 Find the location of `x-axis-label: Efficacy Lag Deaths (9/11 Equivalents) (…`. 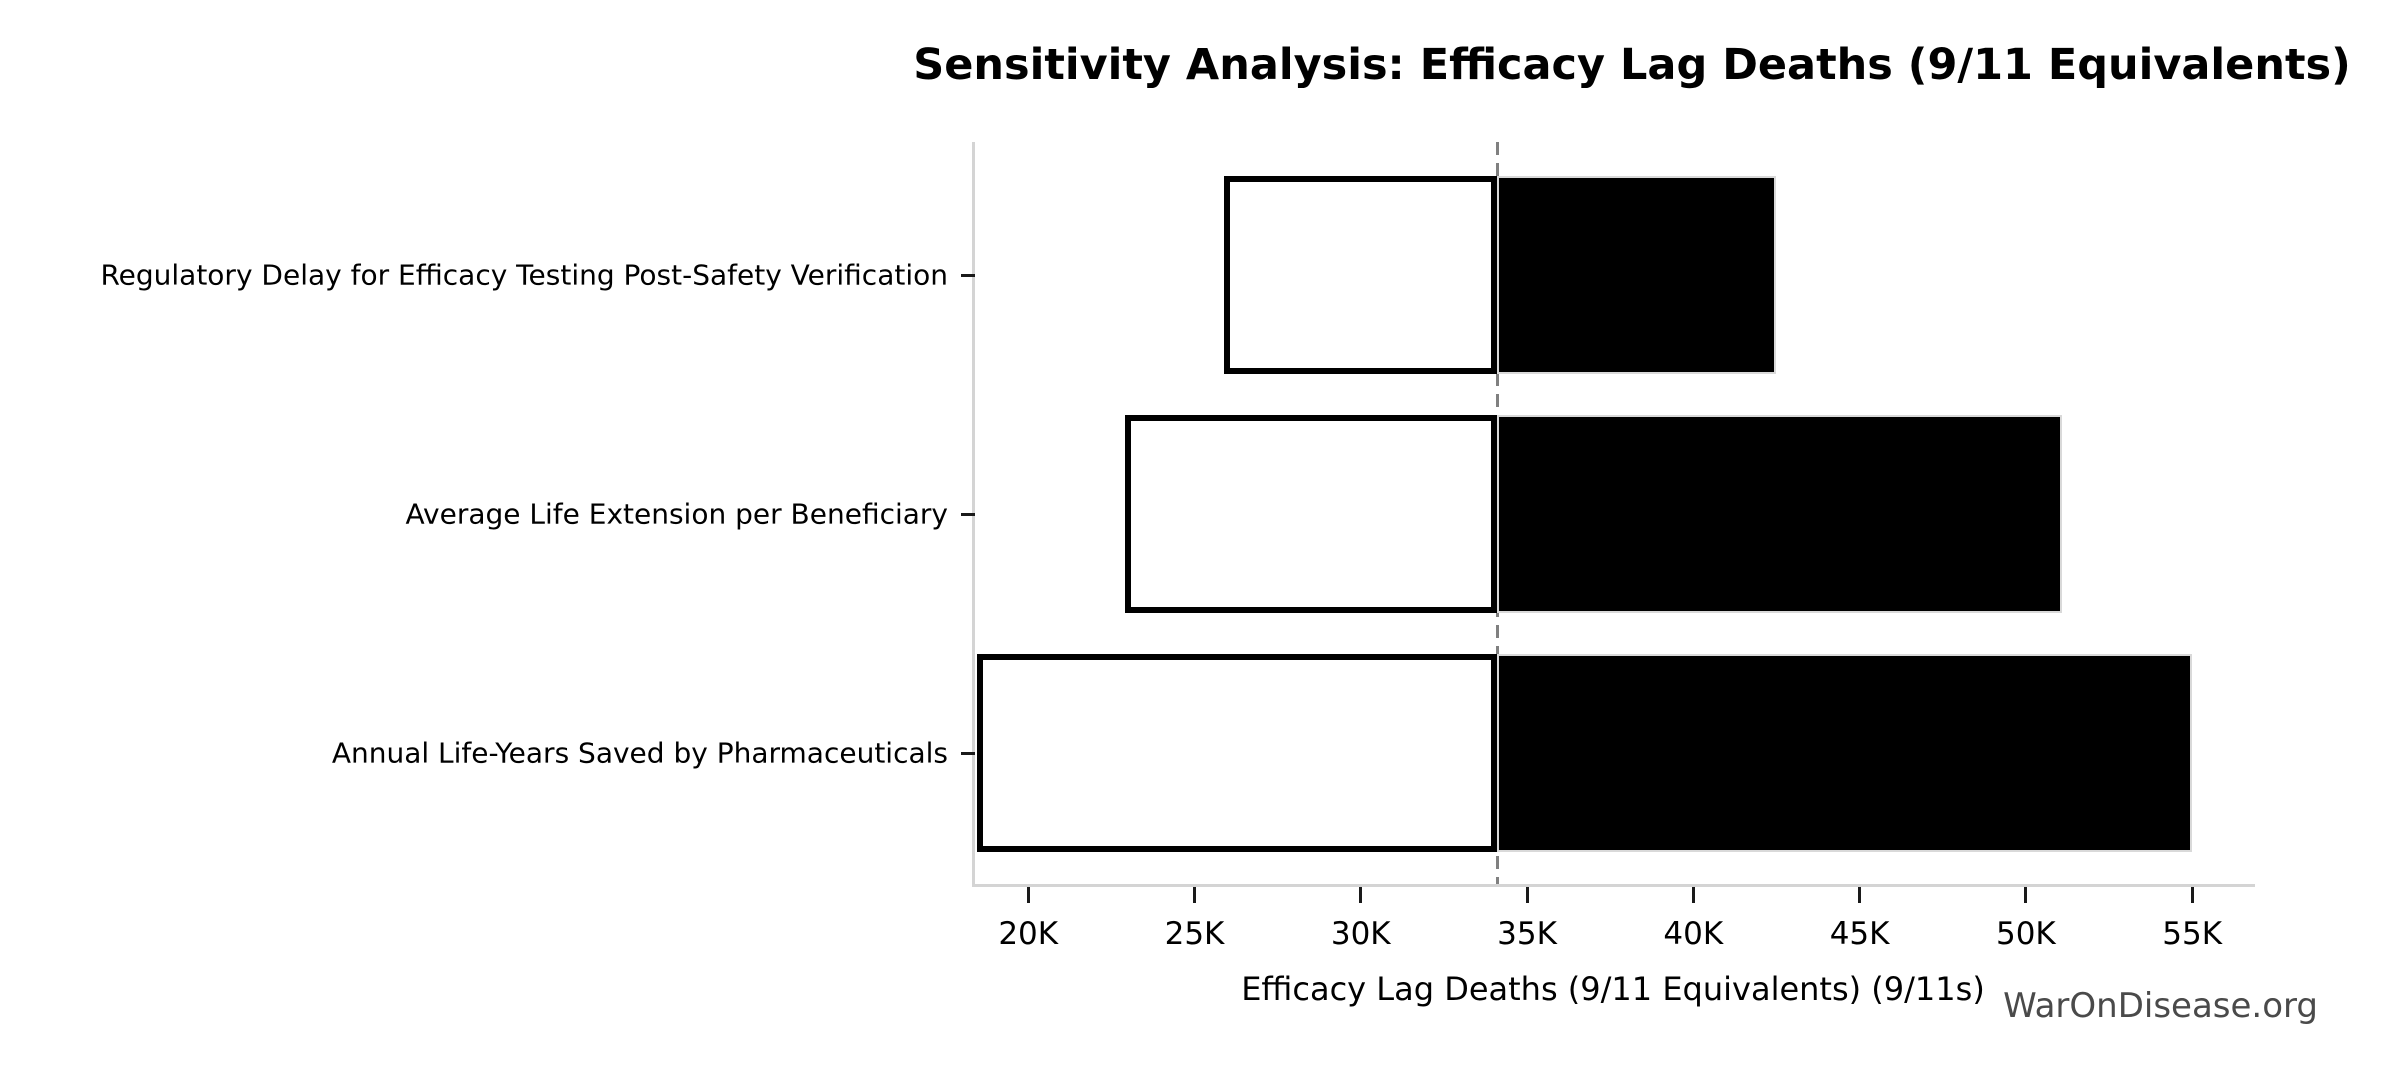

x-axis-label: Efficacy Lag Deaths (9/11 Equivalents) (… is located at coordinates (1613, 989).